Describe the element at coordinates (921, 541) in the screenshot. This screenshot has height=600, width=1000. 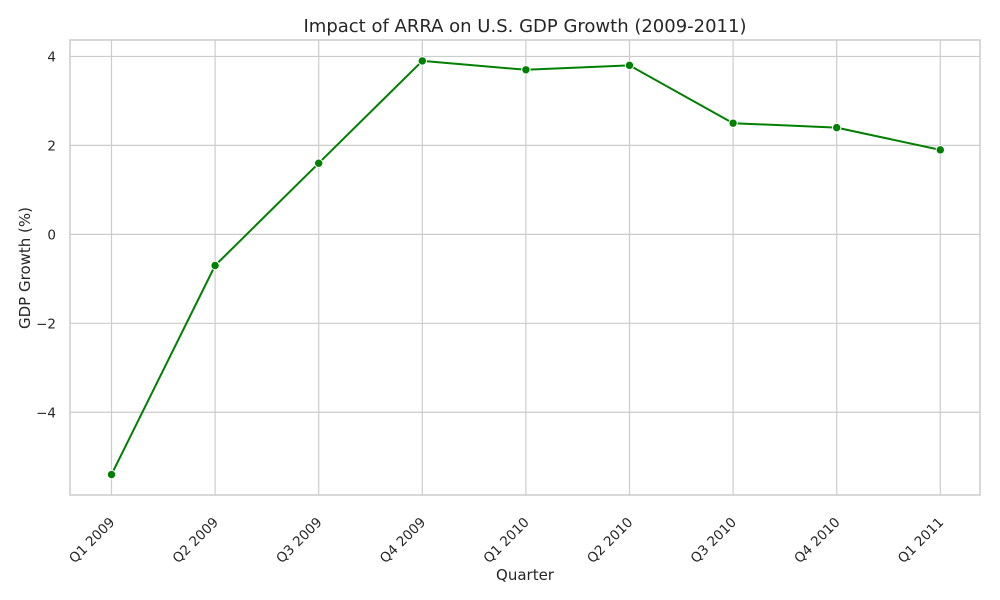
I see `x-tick-label: Q1 2011` at that location.